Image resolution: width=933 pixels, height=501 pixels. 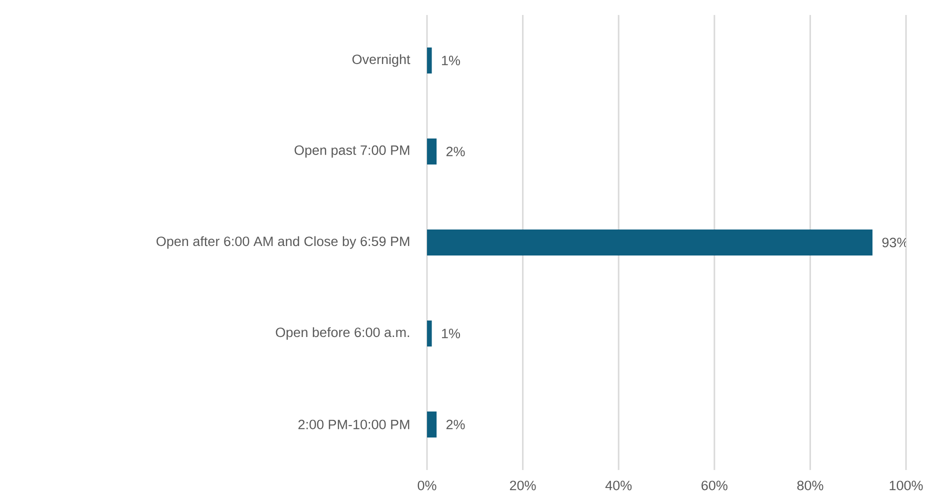 I want to click on x-tick-label: 20%, so click(x=523, y=485).